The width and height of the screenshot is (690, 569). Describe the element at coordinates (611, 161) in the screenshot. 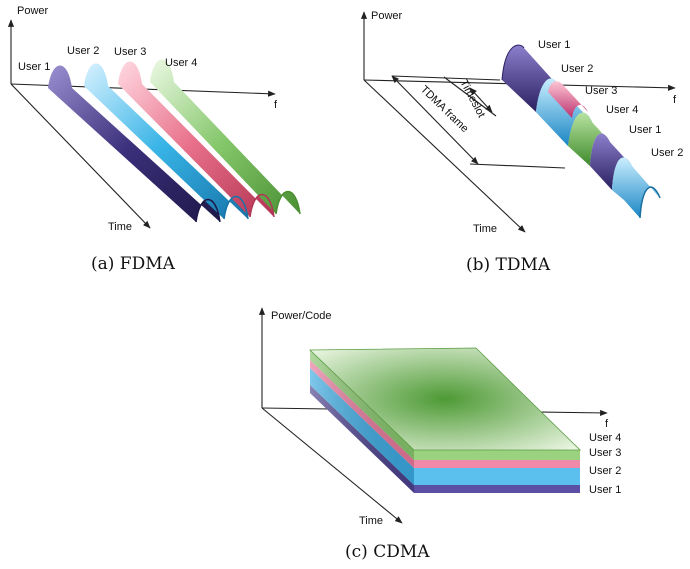

I see `tdma-slot-user1b` at that location.